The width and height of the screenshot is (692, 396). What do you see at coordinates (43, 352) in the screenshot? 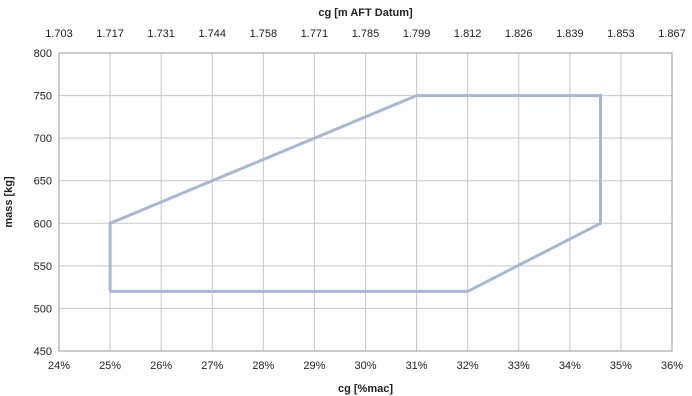
I see `y-tick-label: 450` at bounding box center [43, 352].